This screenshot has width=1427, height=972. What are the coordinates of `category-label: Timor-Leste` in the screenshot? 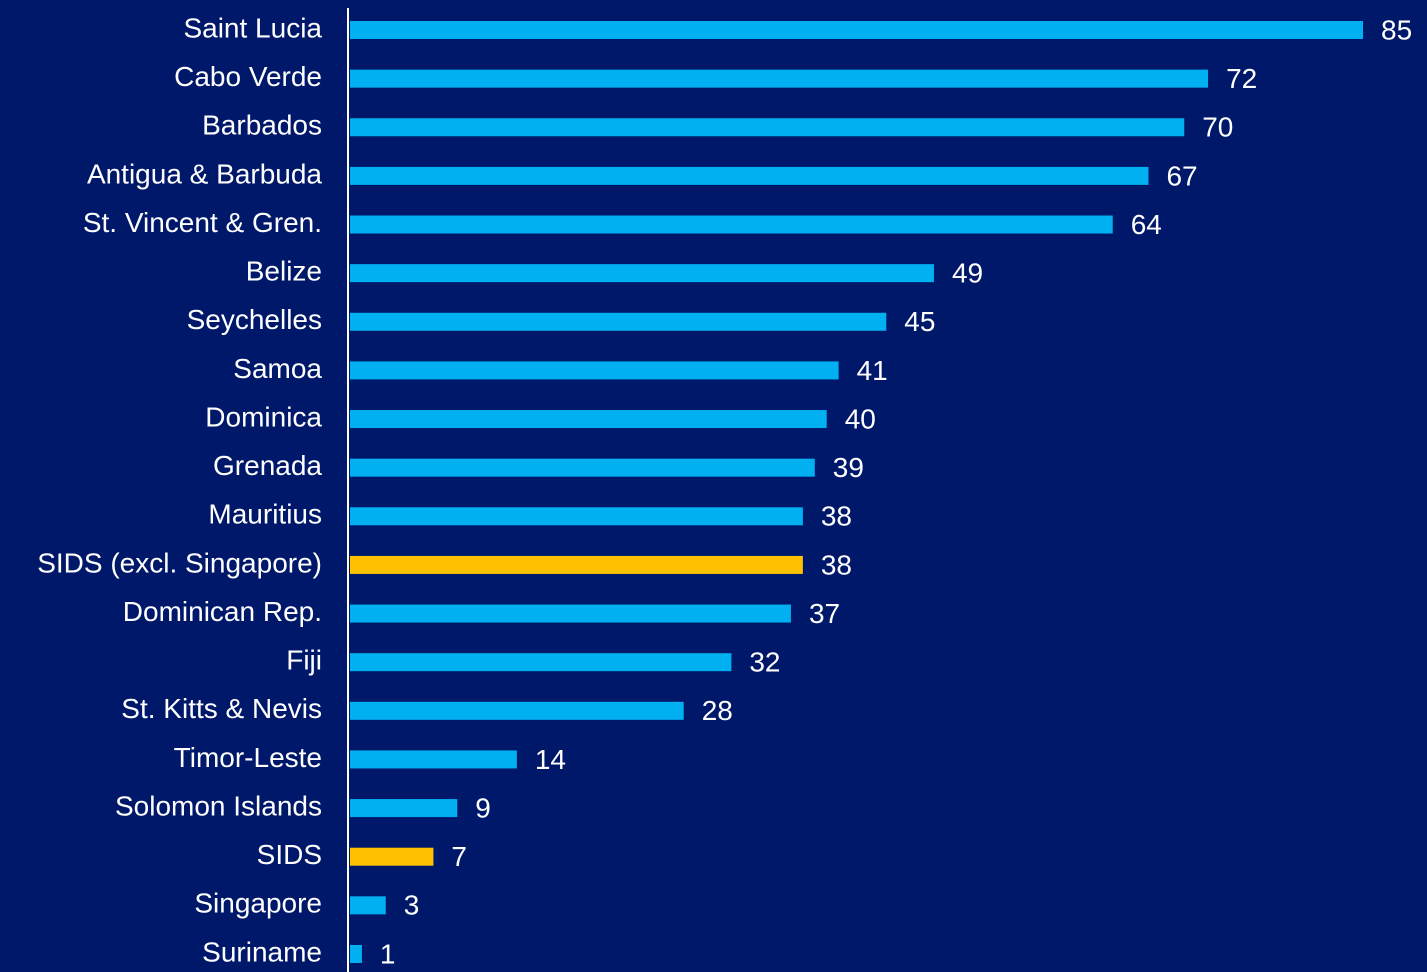 It's located at (248, 757).